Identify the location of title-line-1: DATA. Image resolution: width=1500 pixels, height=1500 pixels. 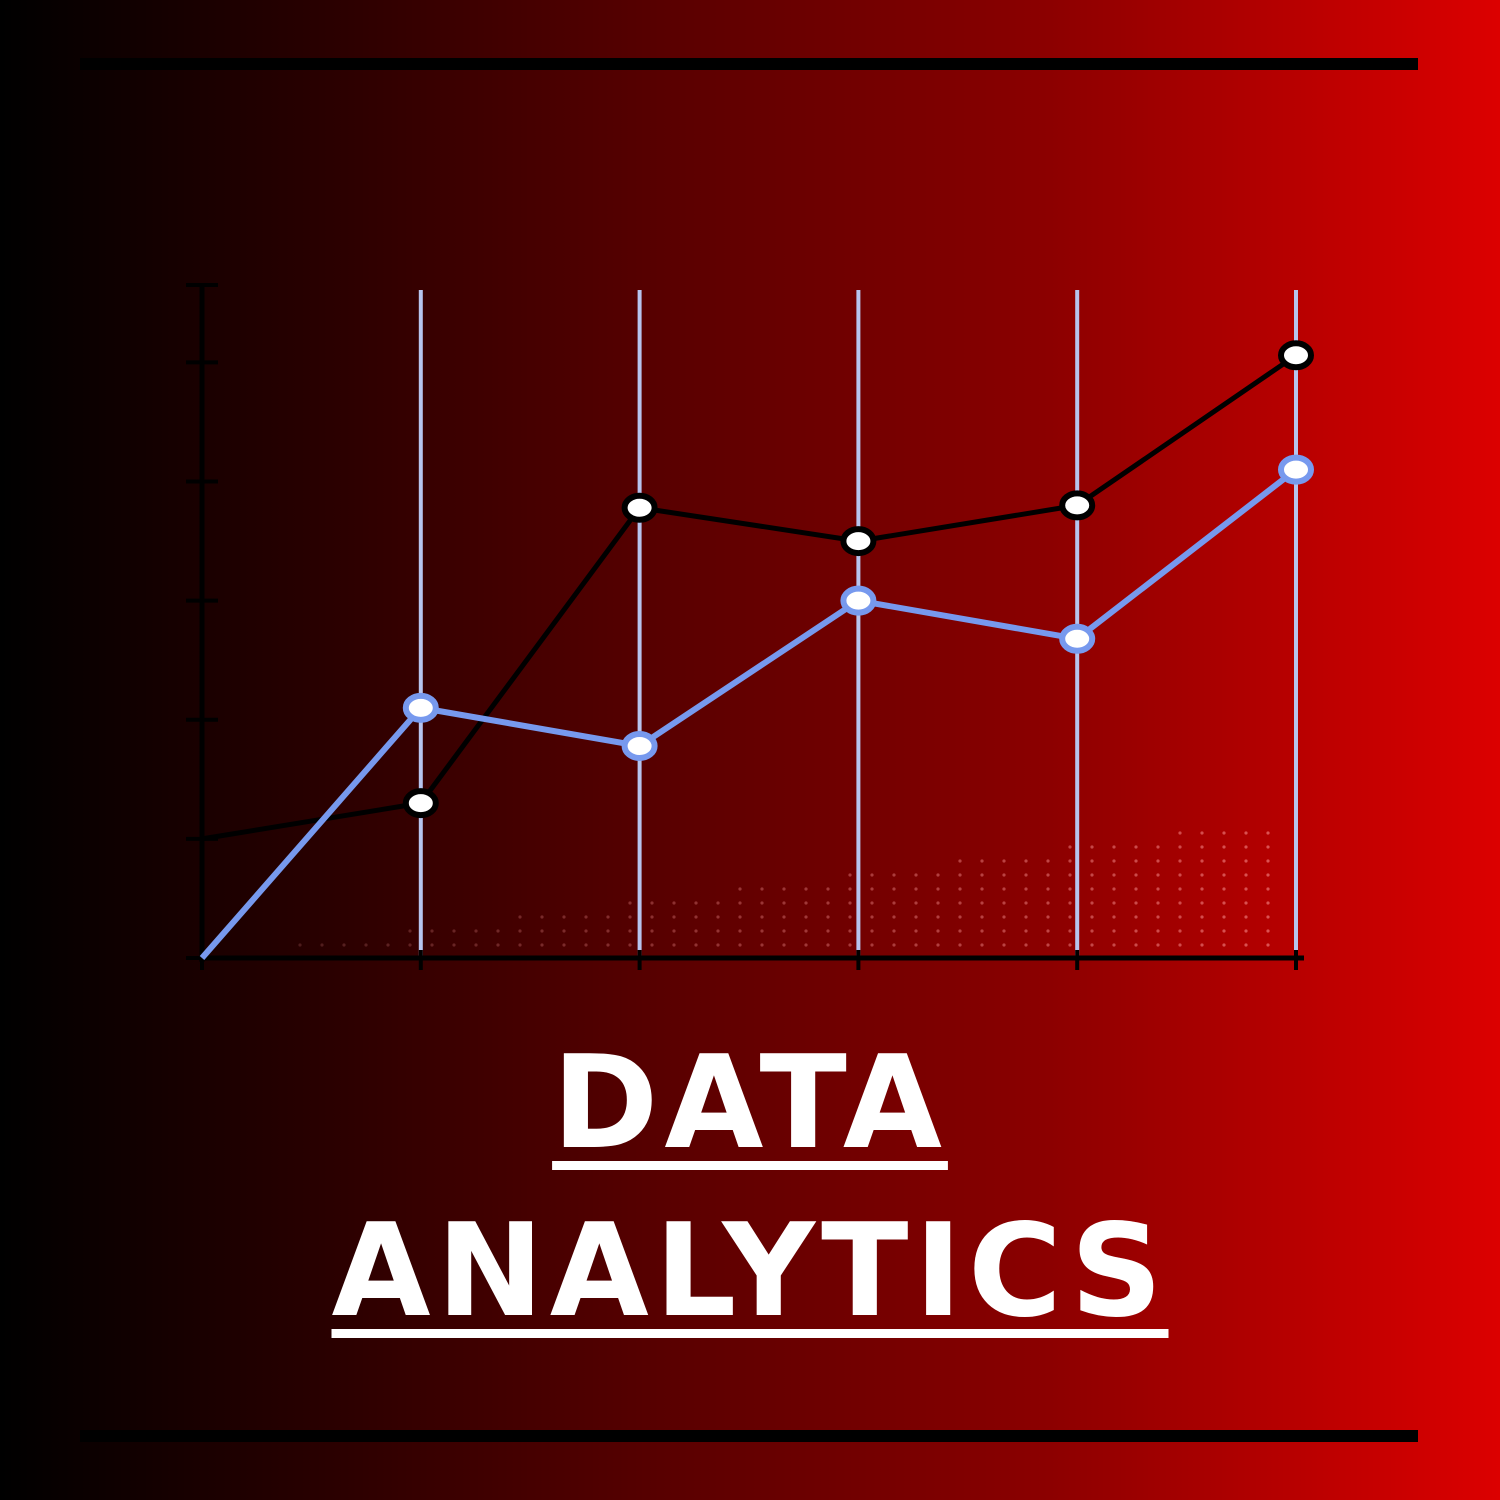
(750, 1103).